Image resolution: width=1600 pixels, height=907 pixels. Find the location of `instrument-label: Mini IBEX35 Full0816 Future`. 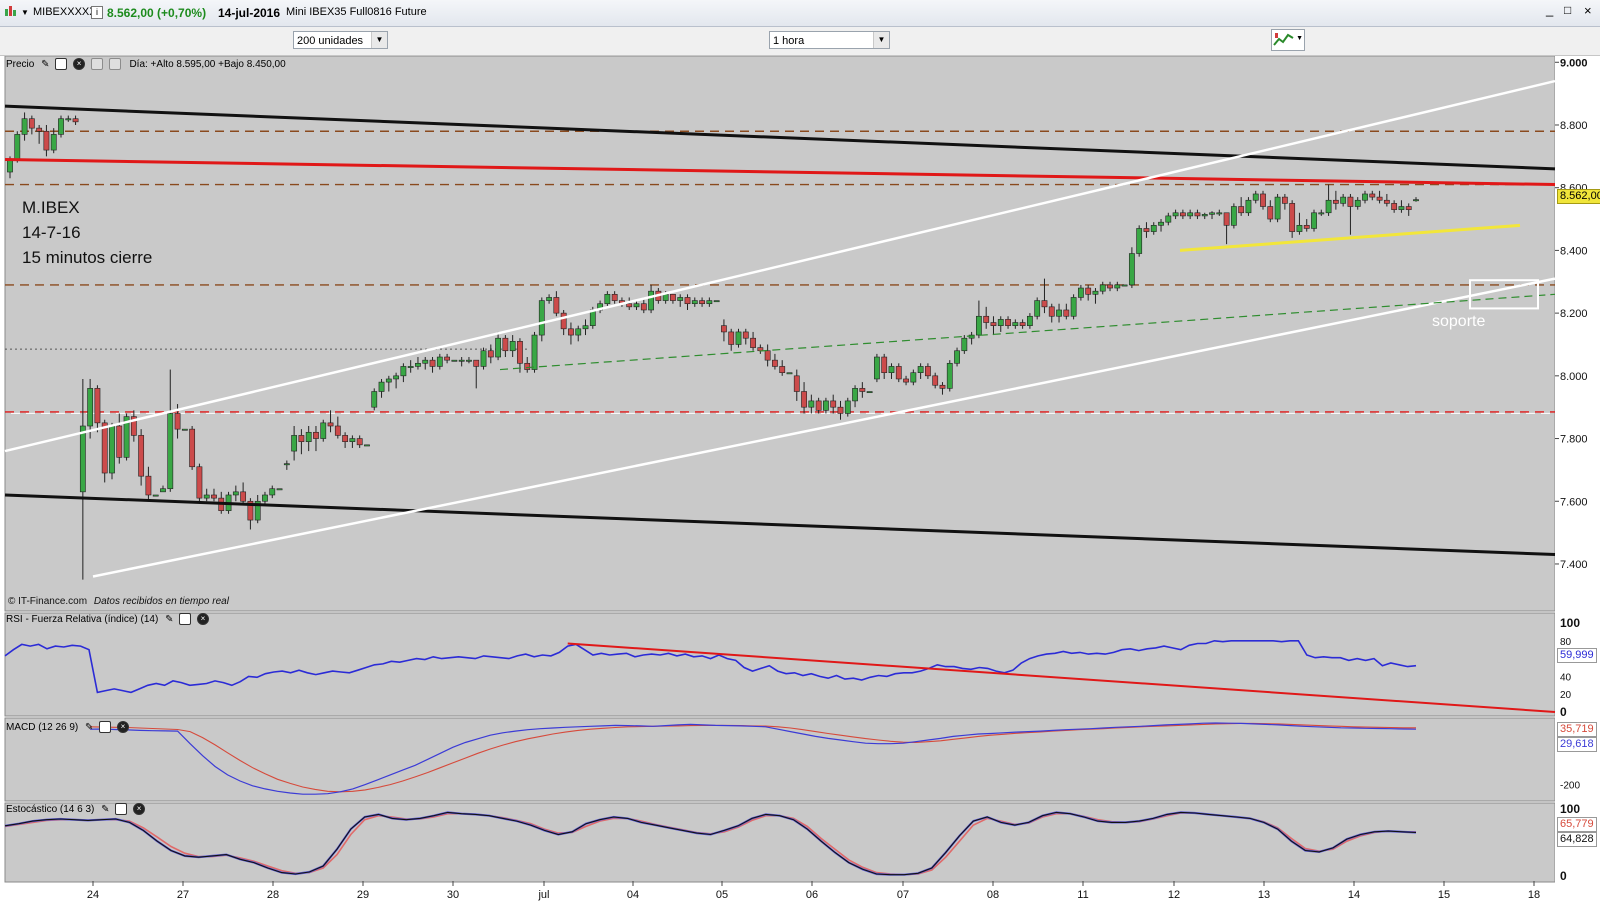

instrument-label: Mini IBEX35 Full0816 Future is located at coordinates (356, 12).